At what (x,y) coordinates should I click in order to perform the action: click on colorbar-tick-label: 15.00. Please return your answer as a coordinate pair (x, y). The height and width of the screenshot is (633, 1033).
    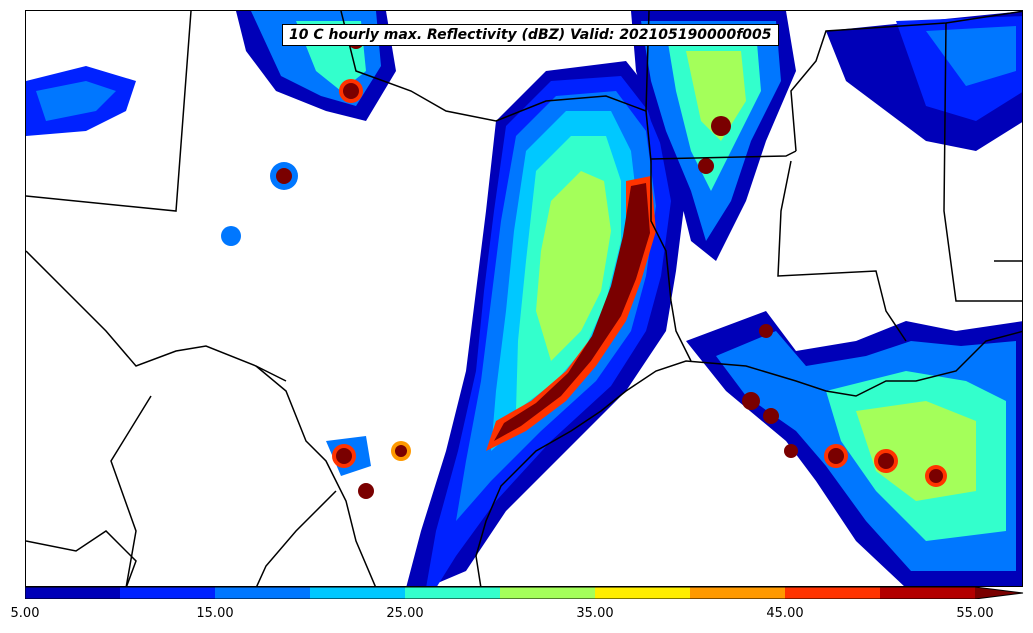
    Looking at the image, I should click on (215, 613).